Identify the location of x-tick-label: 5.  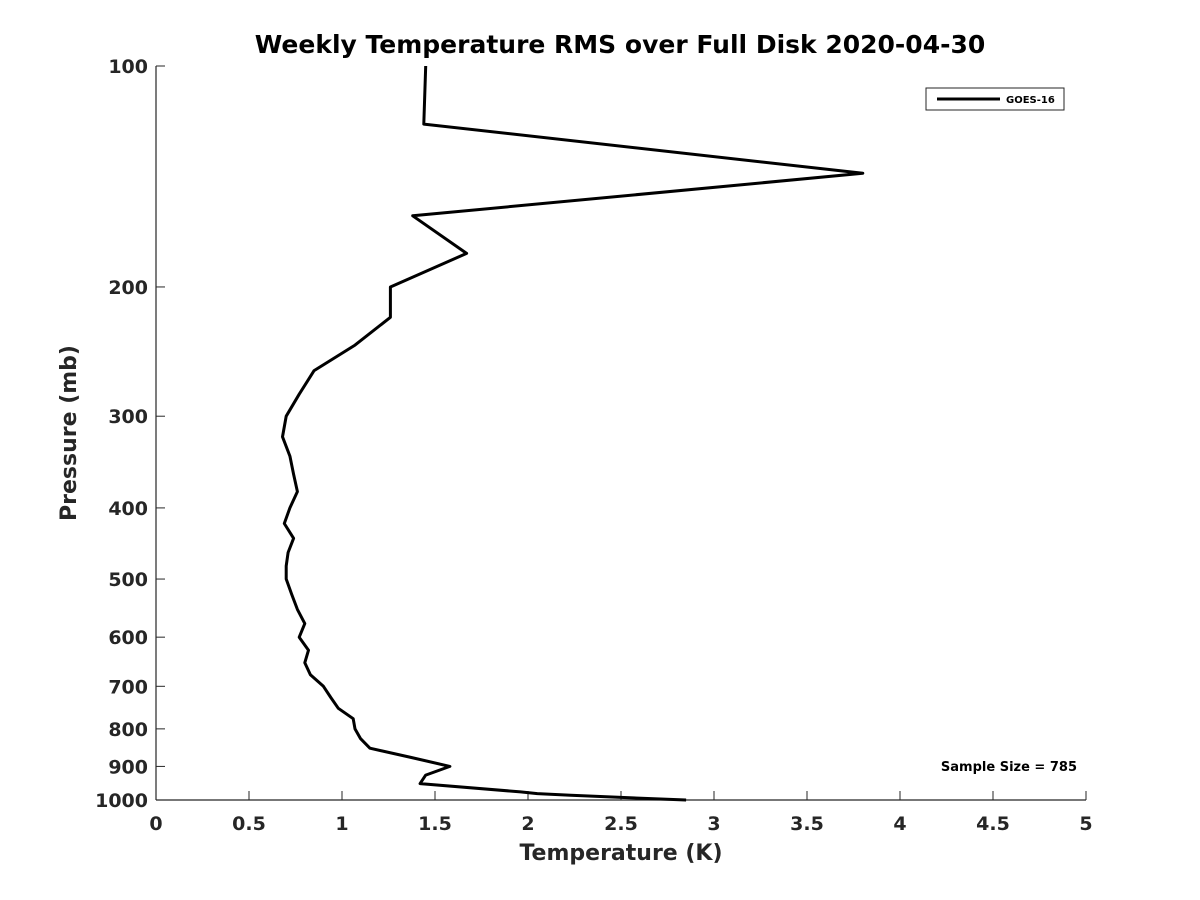
(1085, 824).